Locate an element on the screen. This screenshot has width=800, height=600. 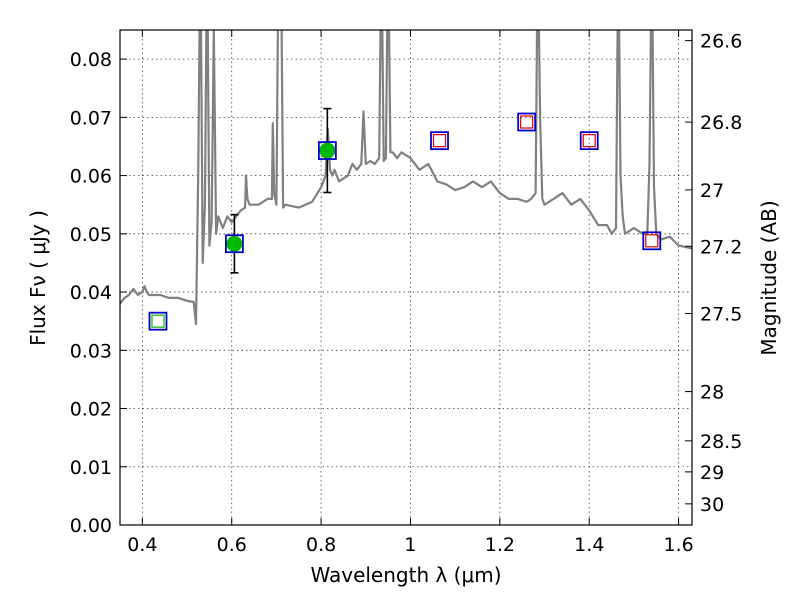
inner-green-square is located at coordinates (158, 321).